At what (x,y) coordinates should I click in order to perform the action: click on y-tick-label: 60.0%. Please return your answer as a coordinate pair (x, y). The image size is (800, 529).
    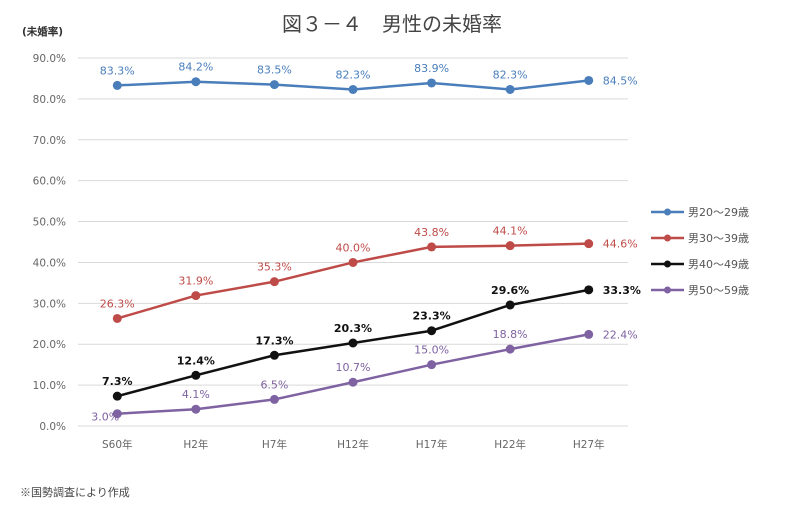
    Looking at the image, I should click on (49, 182).